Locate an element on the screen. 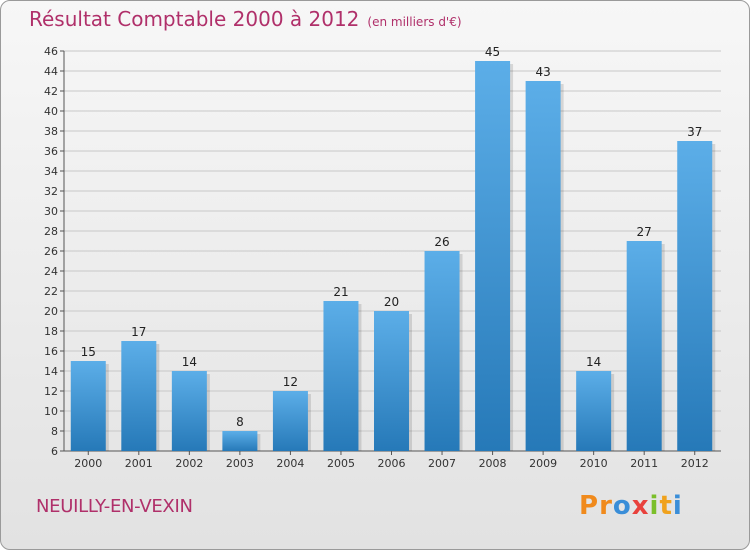 Image resolution: width=750 pixels, height=550 pixels. bar-2003 is located at coordinates (240, 441).